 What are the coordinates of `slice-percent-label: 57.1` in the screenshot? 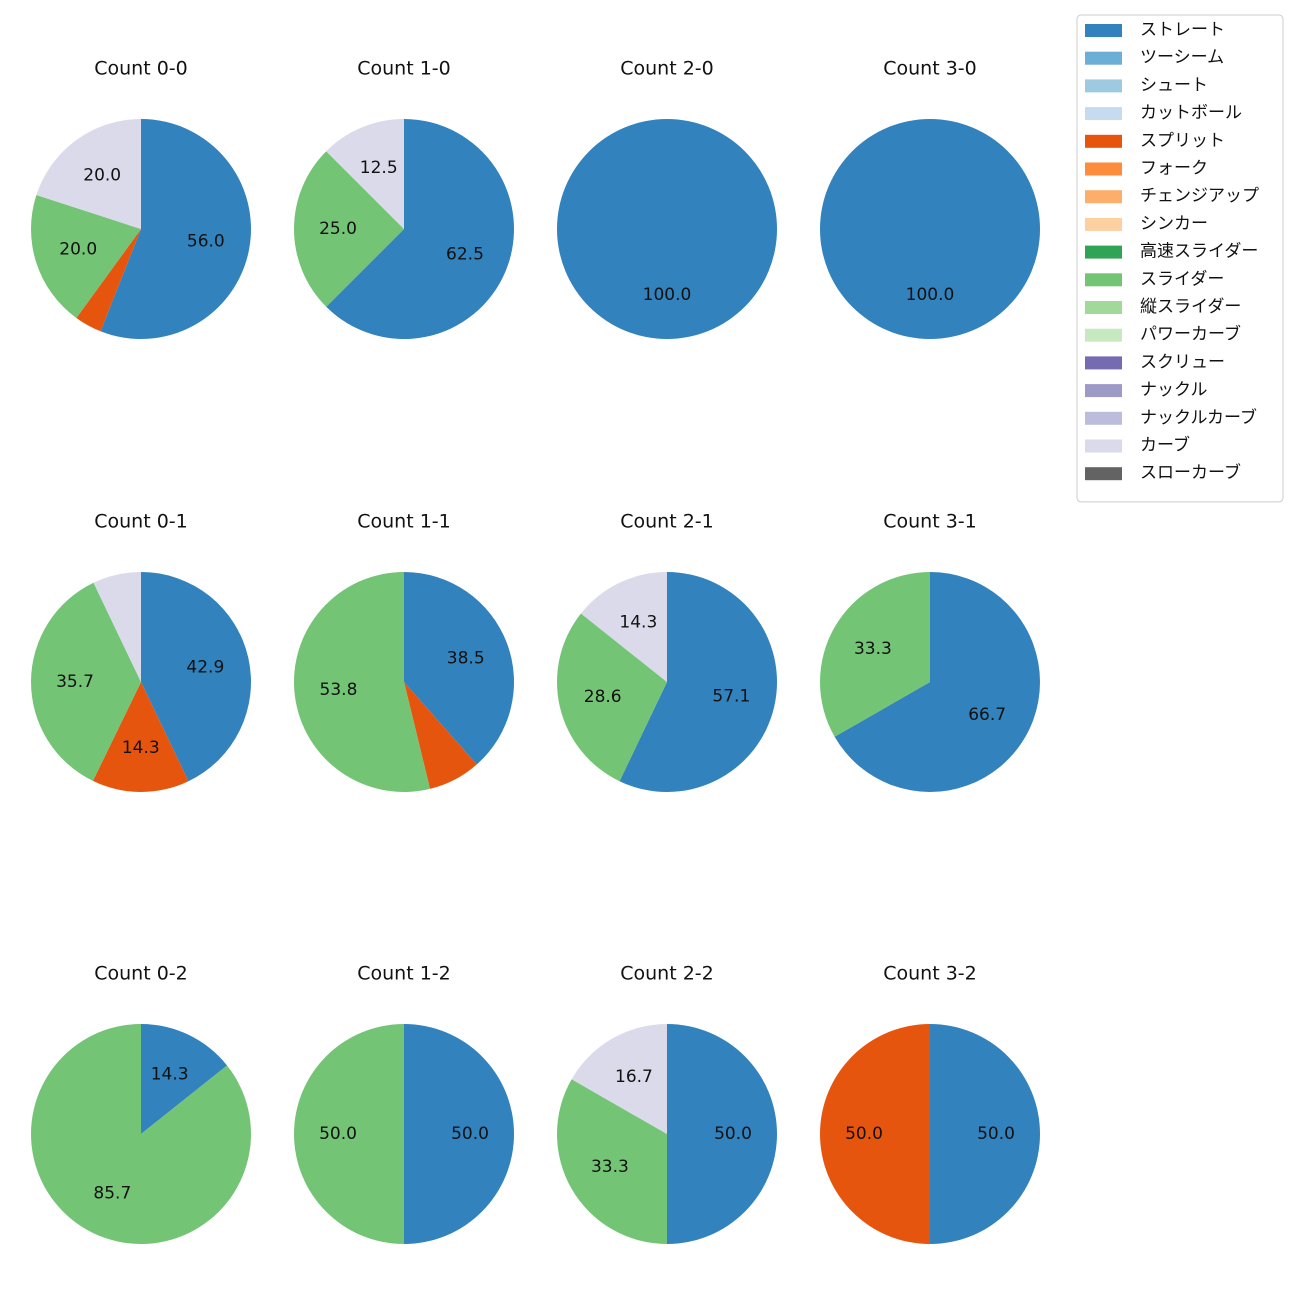 It's located at (731, 697).